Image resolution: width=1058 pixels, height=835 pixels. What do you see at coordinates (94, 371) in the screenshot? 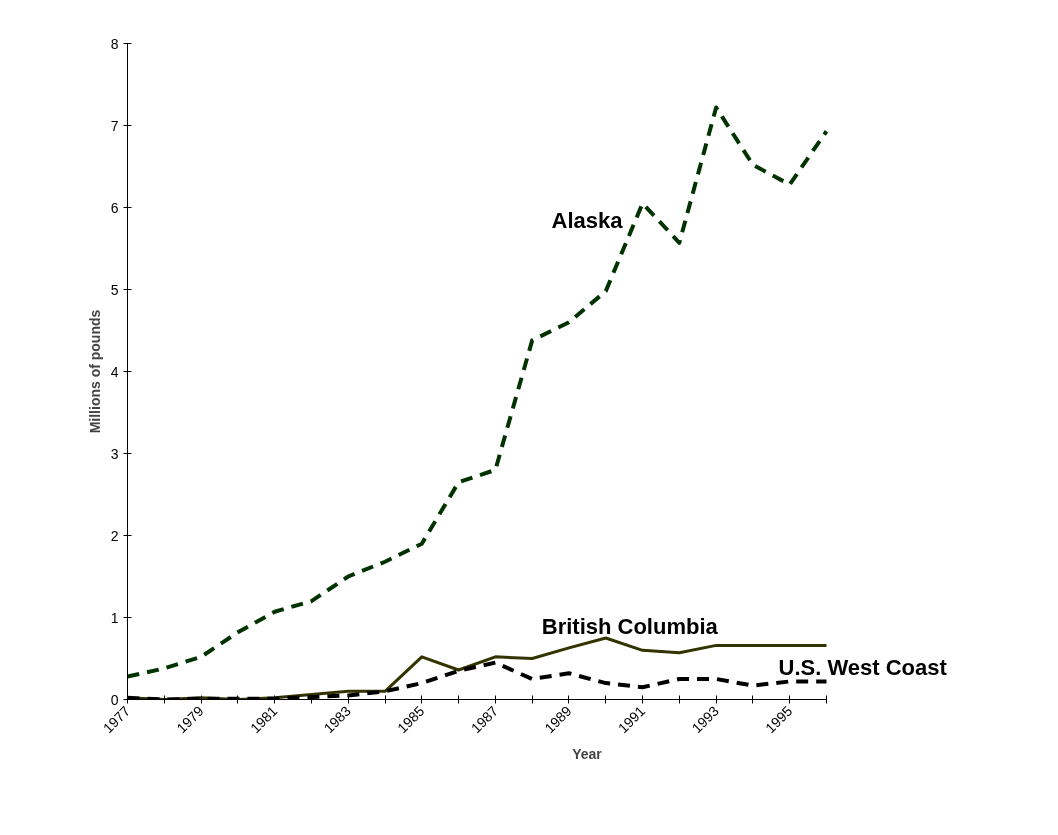
I see `y-axis-title: Millions of pounds` at bounding box center [94, 371].